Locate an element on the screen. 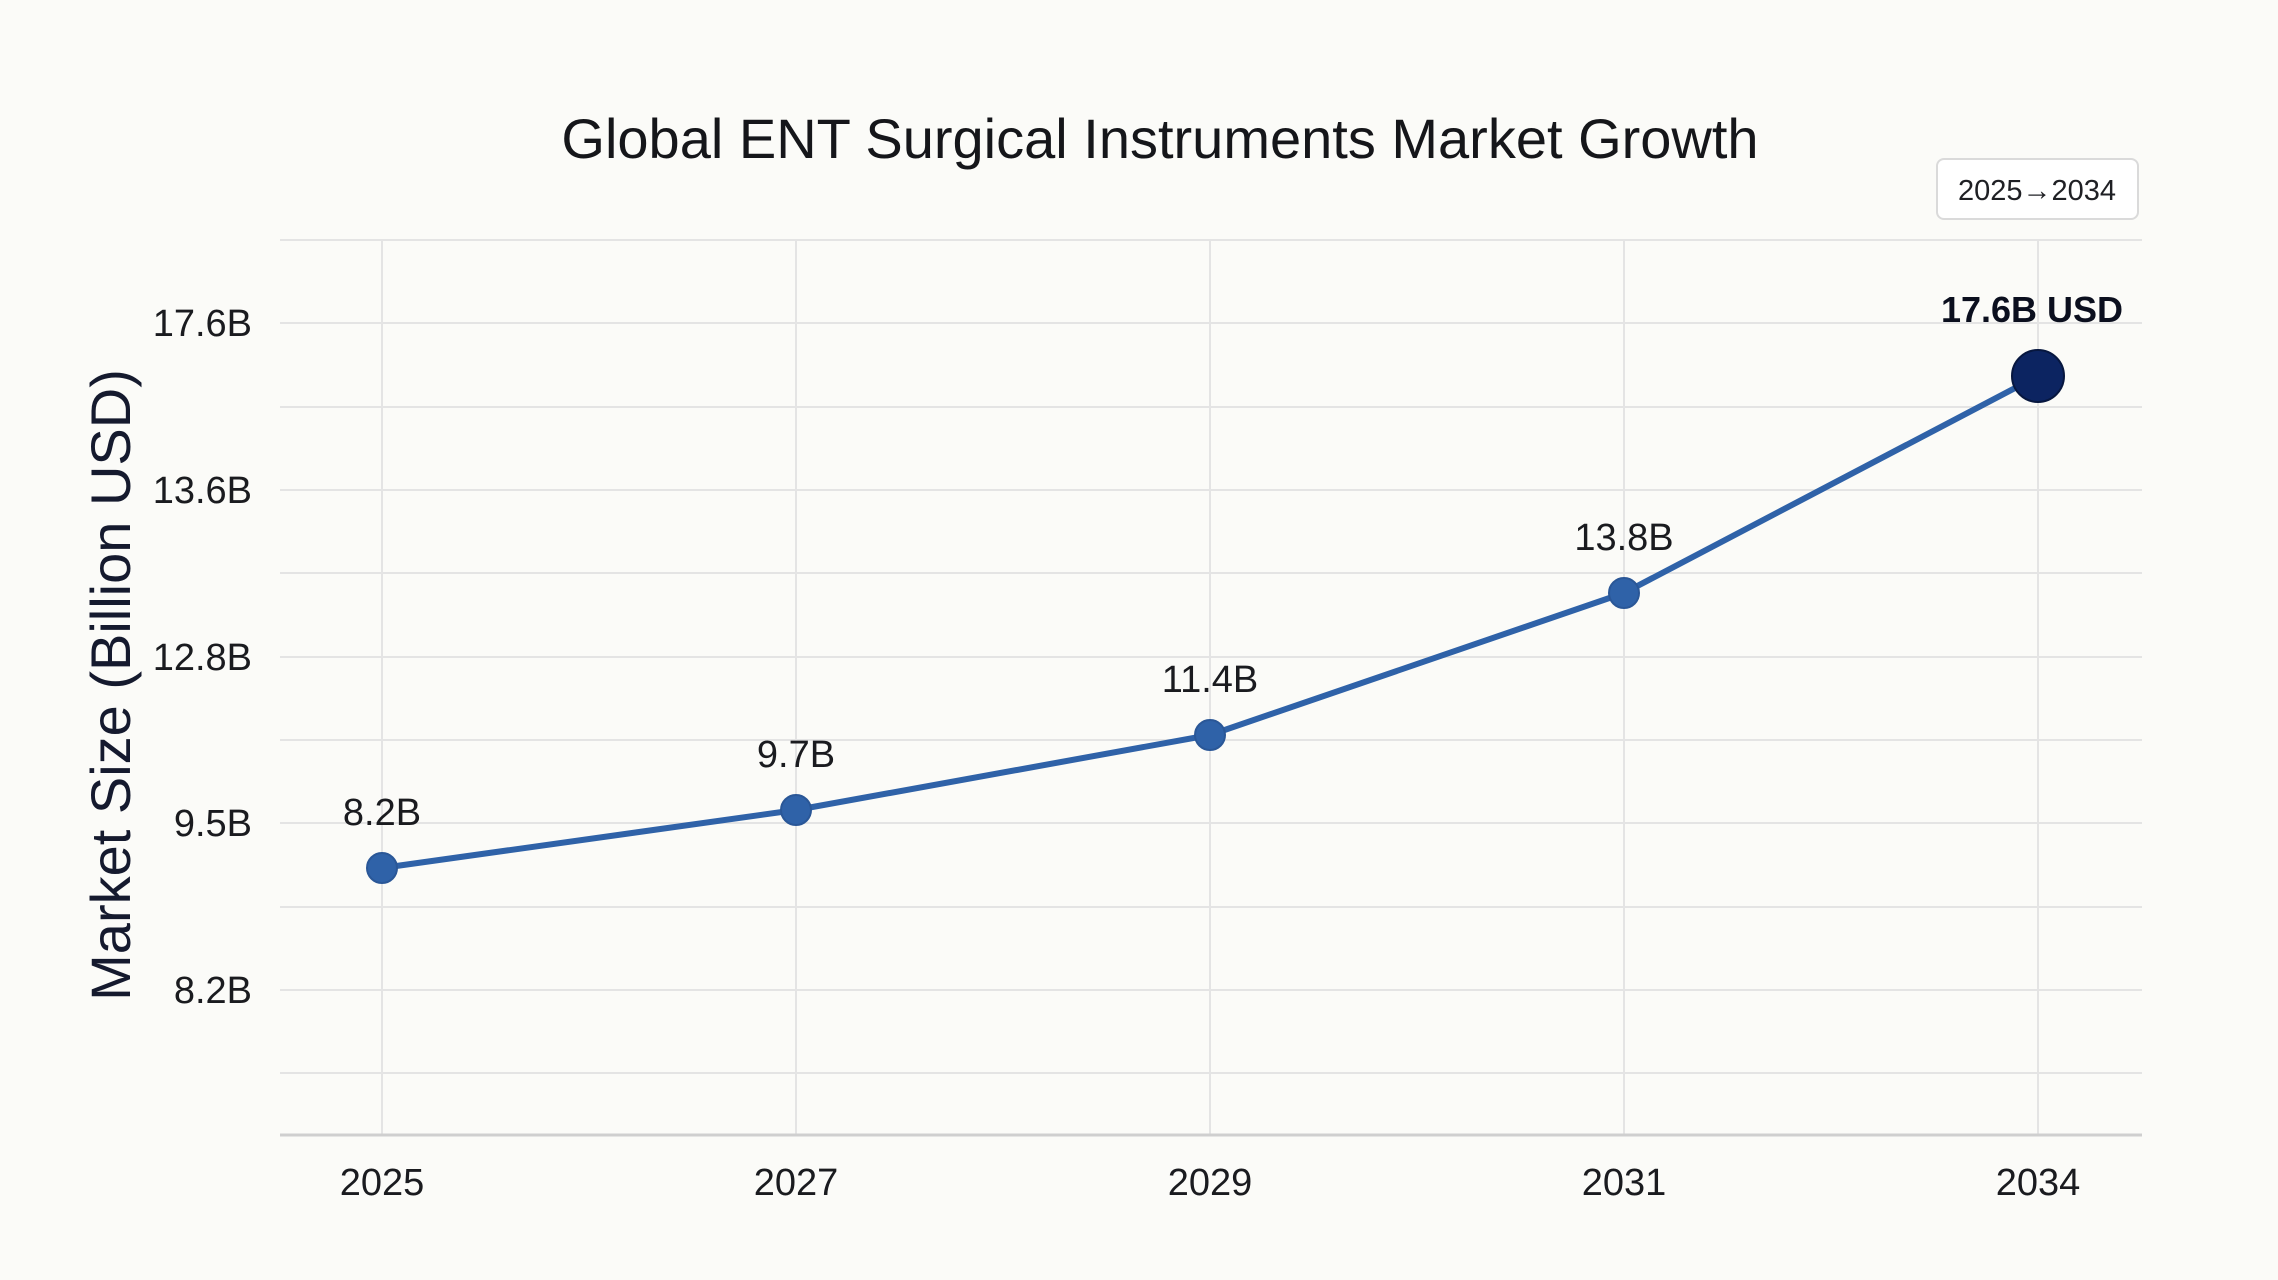 The width and height of the screenshot is (2278, 1280). data-label: 11.4B is located at coordinates (1210, 680).